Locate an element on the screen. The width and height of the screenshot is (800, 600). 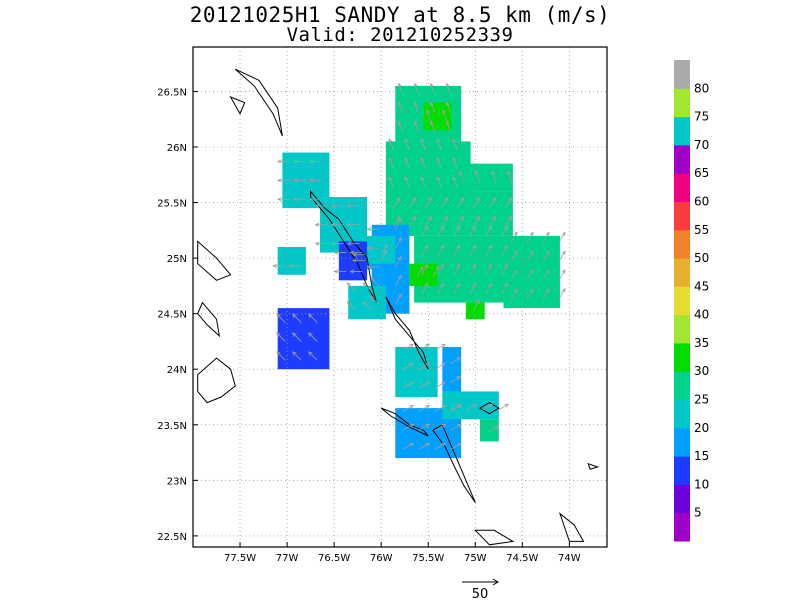
colorbar-label: 45 is located at coordinates (701, 286).